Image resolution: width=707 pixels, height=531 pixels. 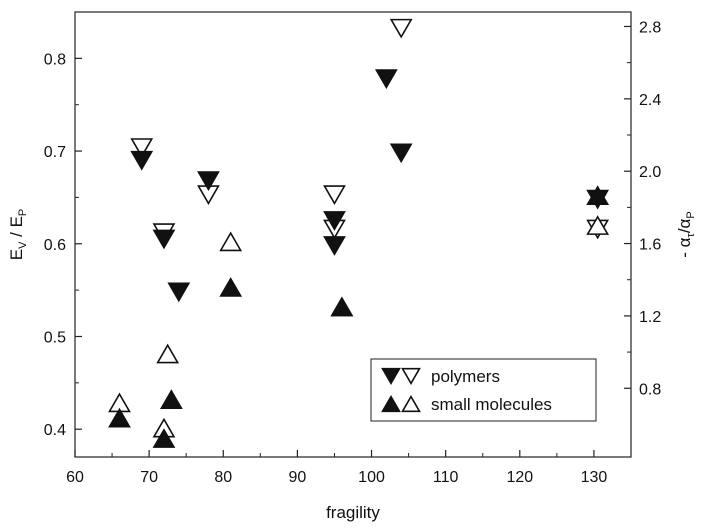 I want to click on legend: polymers small molecules, so click(x=483, y=390).